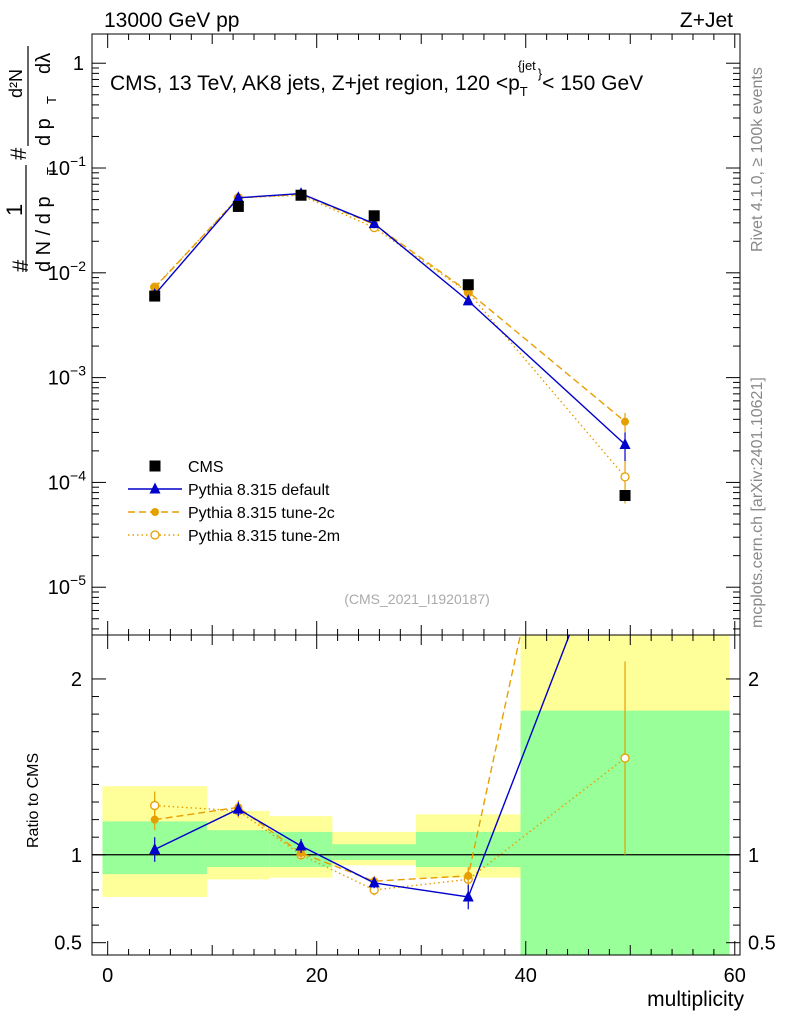 The height and width of the screenshot is (1024, 786). I want to click on legend-entry-pythia-8-315-tune-2m: Pythia 8.315 tune-2m, so click(234, 536).